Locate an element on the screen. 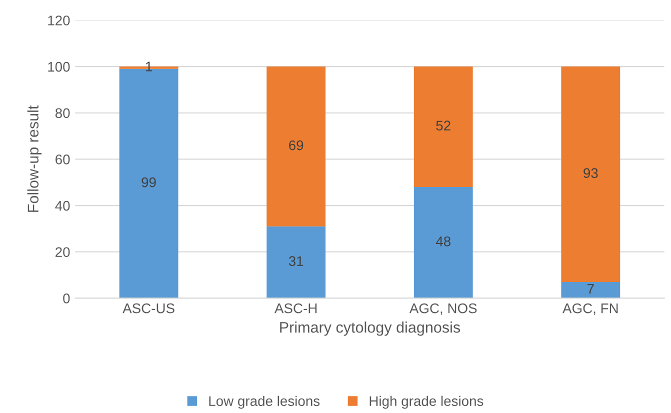 The width and height of the screenshot is (671, 413). y-tick-label: 40 is located at coordinates (62, 205).